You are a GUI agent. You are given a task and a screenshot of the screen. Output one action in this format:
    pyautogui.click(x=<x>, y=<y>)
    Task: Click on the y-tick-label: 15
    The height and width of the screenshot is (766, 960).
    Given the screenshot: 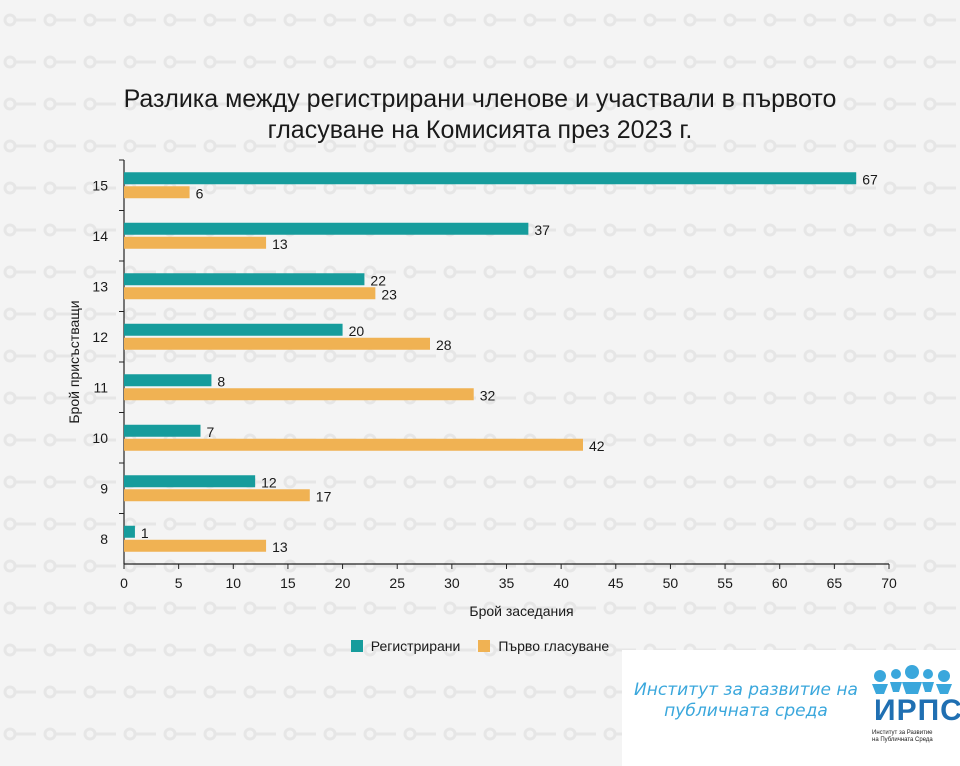 What is the action you would take?
    pyautogui.click(x=100, y=185)
    